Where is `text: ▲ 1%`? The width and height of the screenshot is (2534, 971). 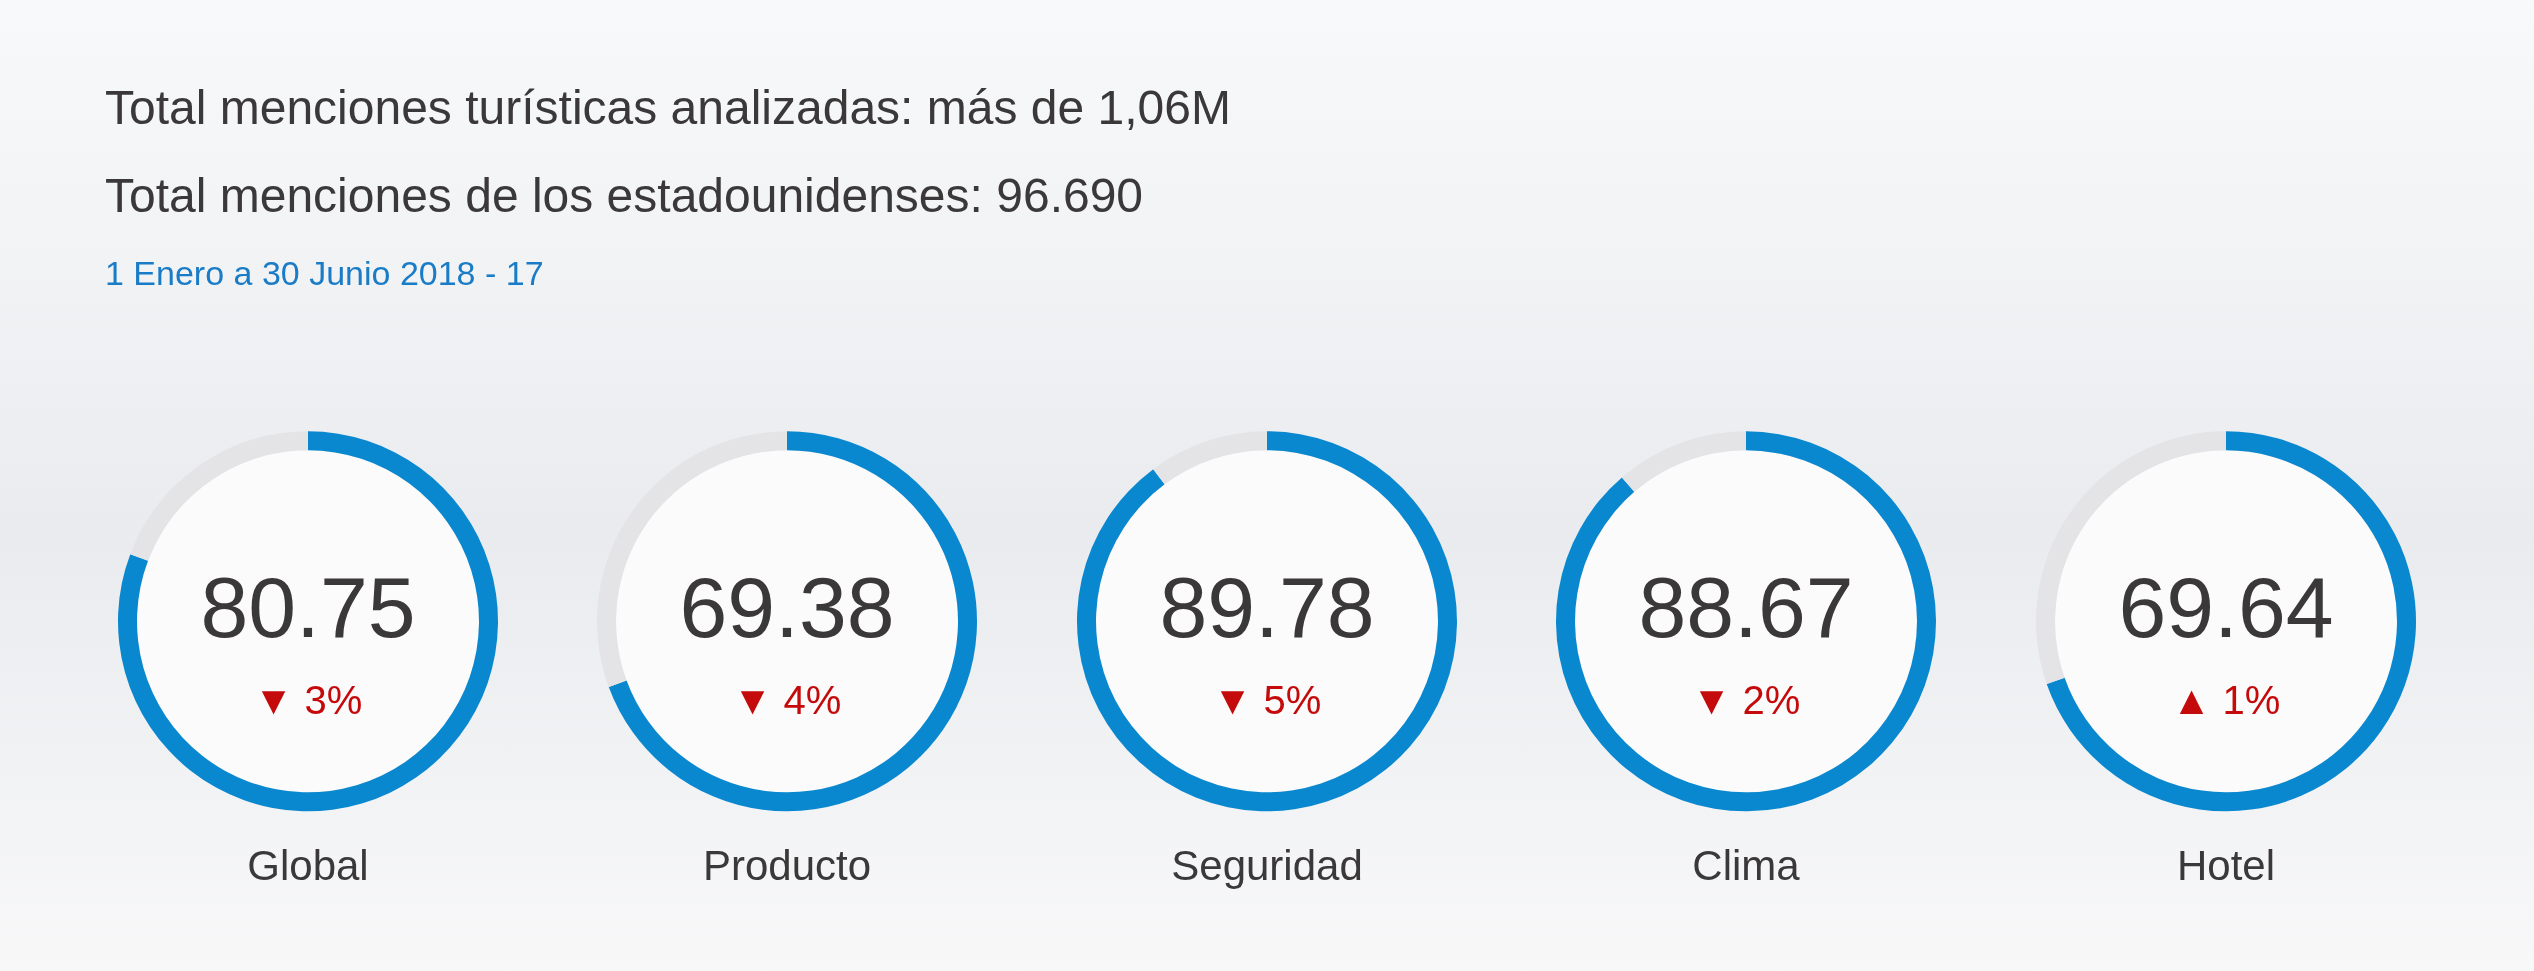
text: ▲ 1% is located at coordinates (2226, 700).